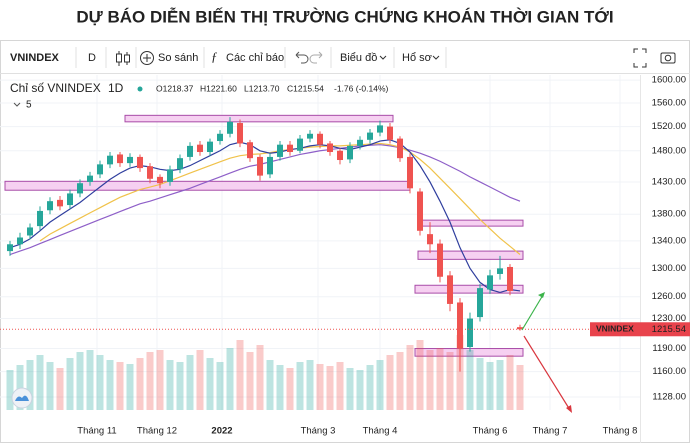  I want to click on logo, so click(22, 398).